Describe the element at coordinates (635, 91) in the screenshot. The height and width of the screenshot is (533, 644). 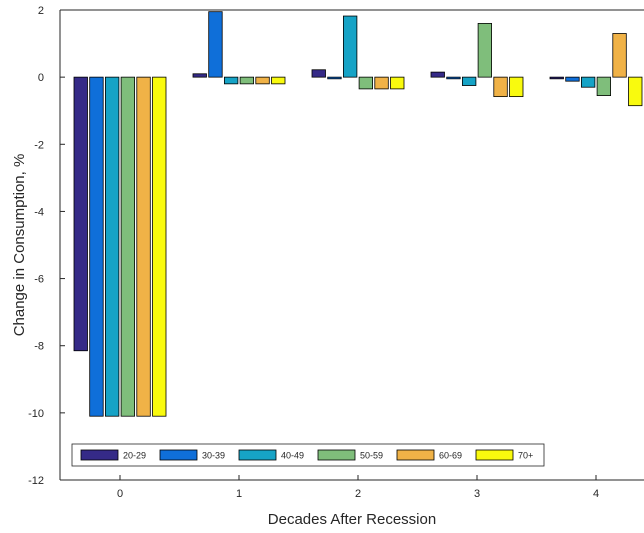
I see `bar-70+-cat-4` at that location.